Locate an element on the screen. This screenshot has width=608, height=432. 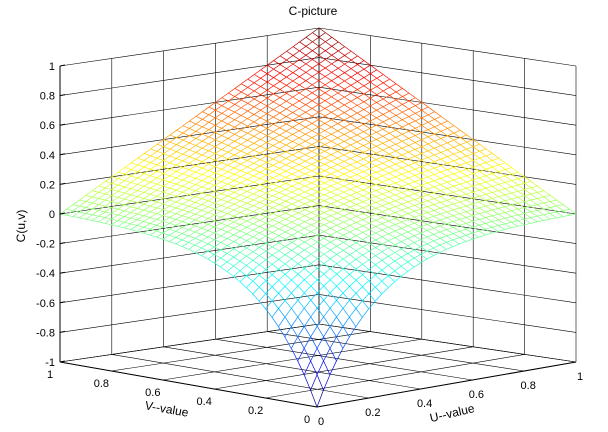
z-tick-label: 0 is located at coordinates (52, 215).